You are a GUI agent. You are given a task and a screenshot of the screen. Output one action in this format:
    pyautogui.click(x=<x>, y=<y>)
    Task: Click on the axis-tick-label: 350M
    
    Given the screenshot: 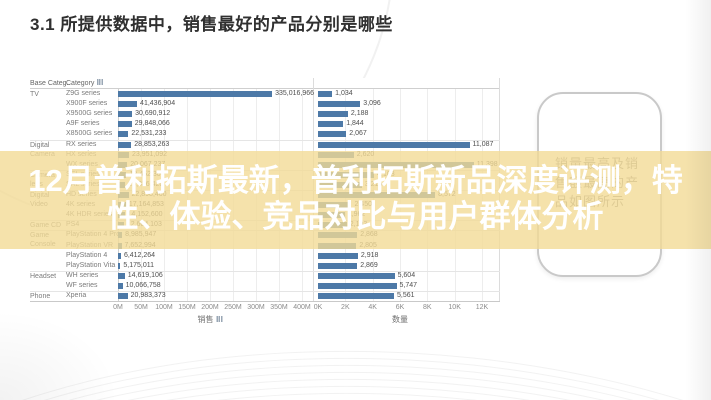 What is the action you would take?
    pyautogui.click(x=279, y=307)
    